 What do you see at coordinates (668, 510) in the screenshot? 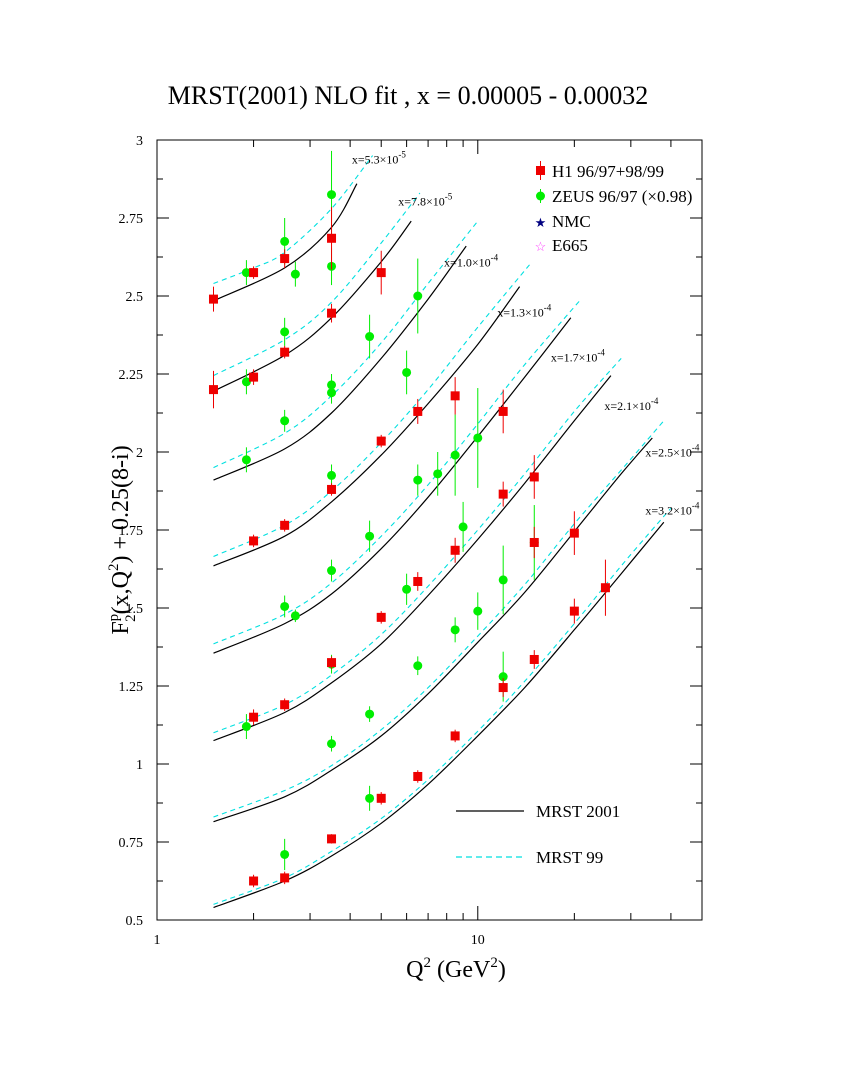
I see `curve-label-base: x=3.2×10` at bounding box center [668, 510].